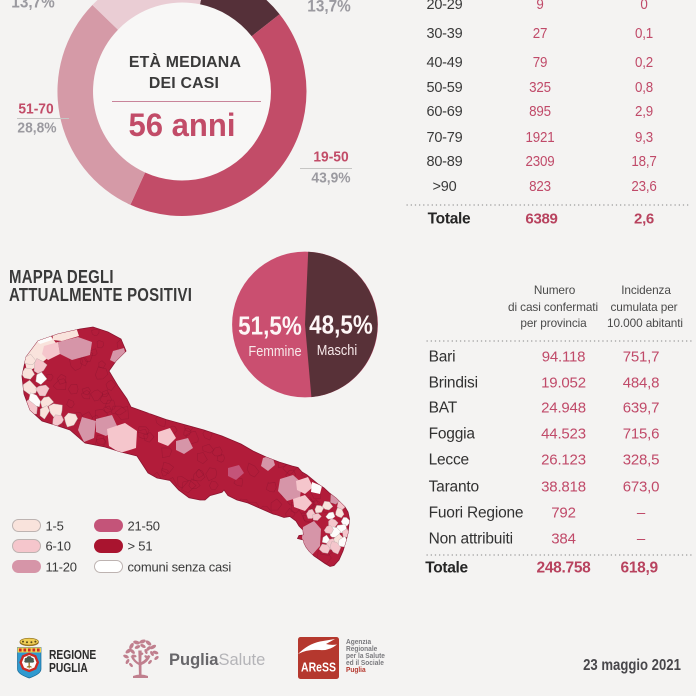 The width and height of the screenshot is (696, 696). What do you see at coordinates (318, 668) in the screenshot?
I see `svg-text: AReSS` at bounding box center [318, 668].